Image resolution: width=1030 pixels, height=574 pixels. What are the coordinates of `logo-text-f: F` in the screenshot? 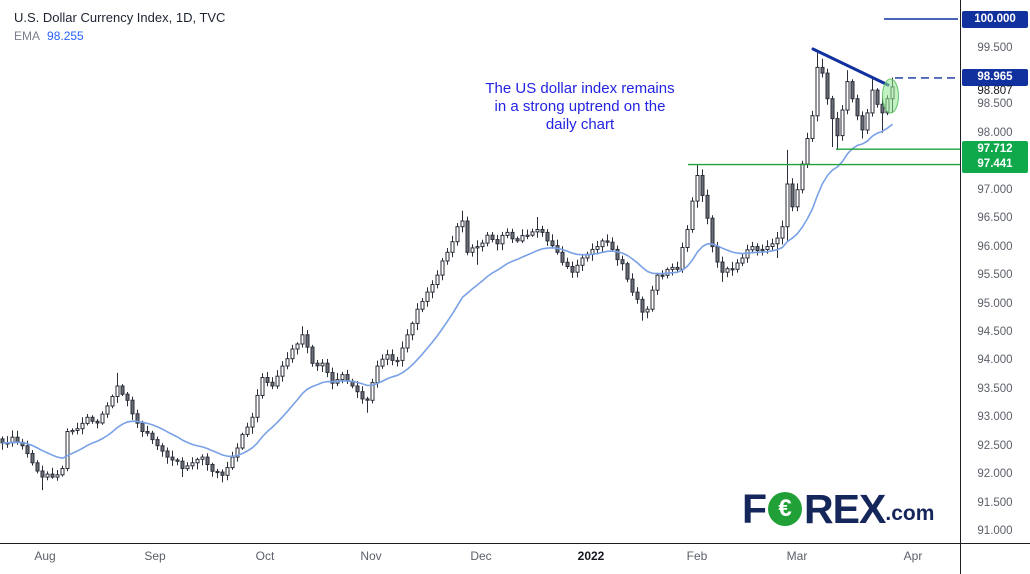 It's located at (754, 508).